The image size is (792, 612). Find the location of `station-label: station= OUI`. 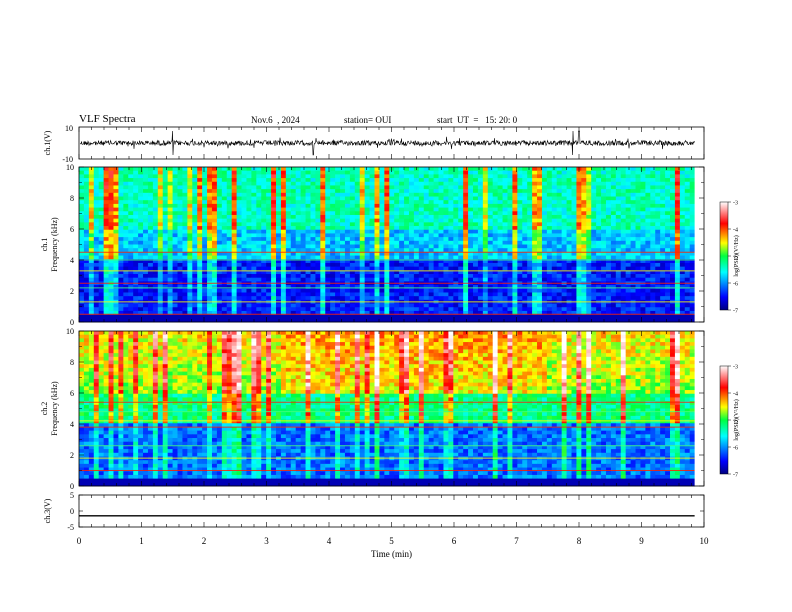

station-label: station= OUI is located at coordinates (368, 120).